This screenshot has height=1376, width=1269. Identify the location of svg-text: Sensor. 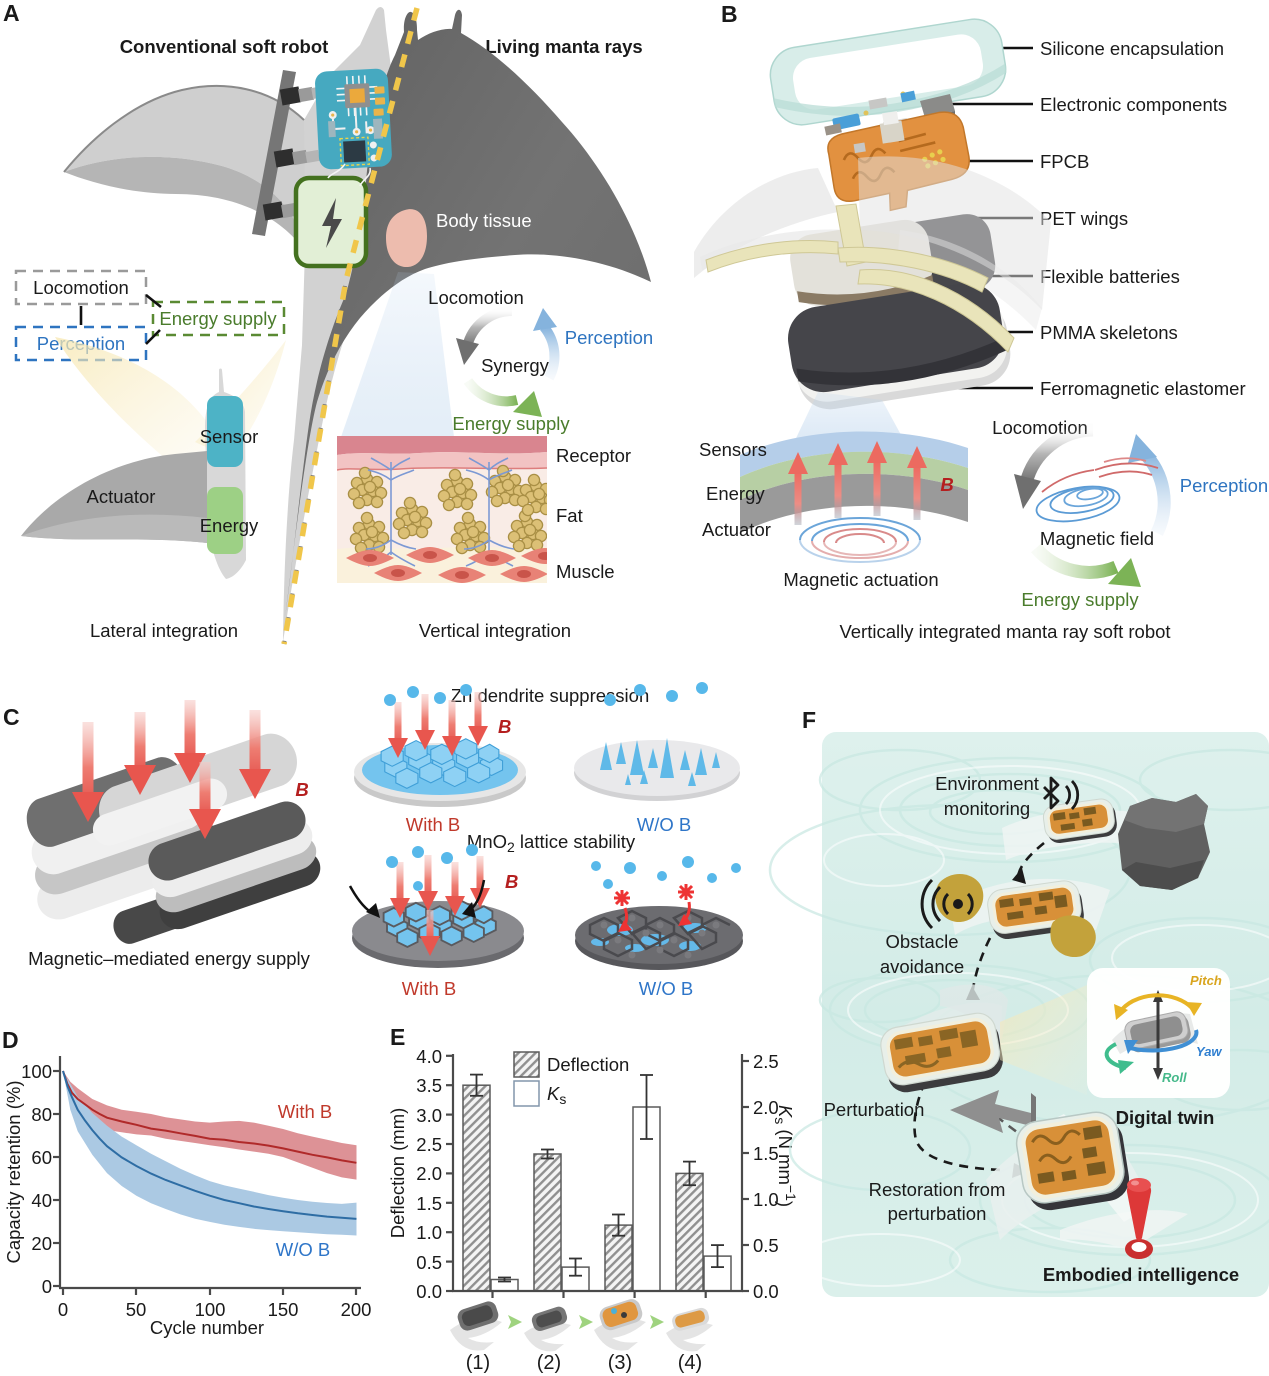
(229, 436).